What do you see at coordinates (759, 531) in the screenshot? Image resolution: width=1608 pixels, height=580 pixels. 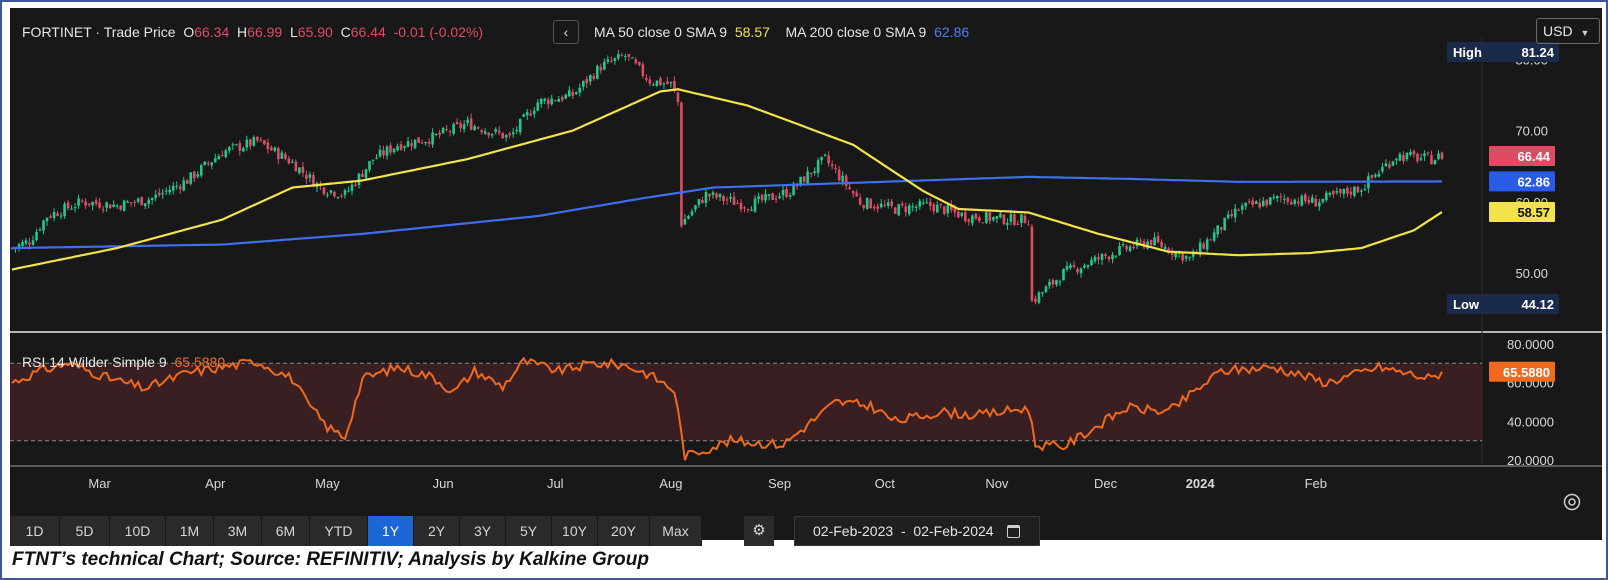 I see `settings-button: ⚙` at bounding box center [759, 531].